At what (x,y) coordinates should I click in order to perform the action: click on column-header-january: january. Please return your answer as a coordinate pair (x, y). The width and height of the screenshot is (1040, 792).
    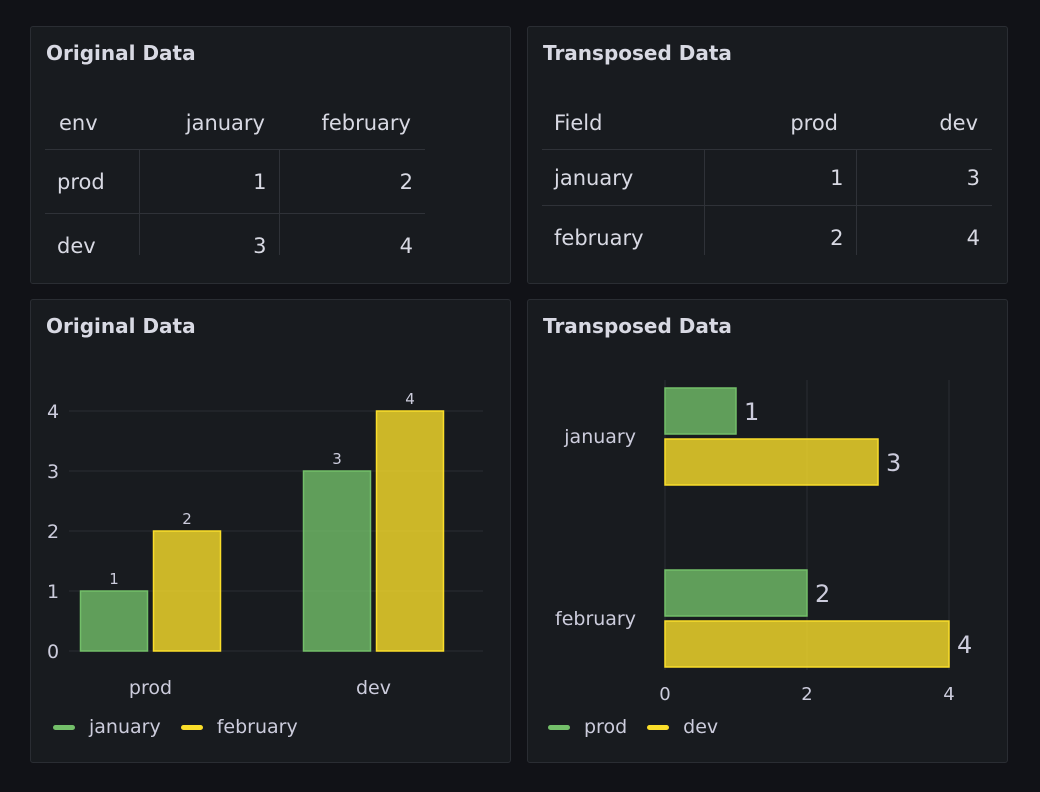
    Looking at the image, I should click on (225, 122).